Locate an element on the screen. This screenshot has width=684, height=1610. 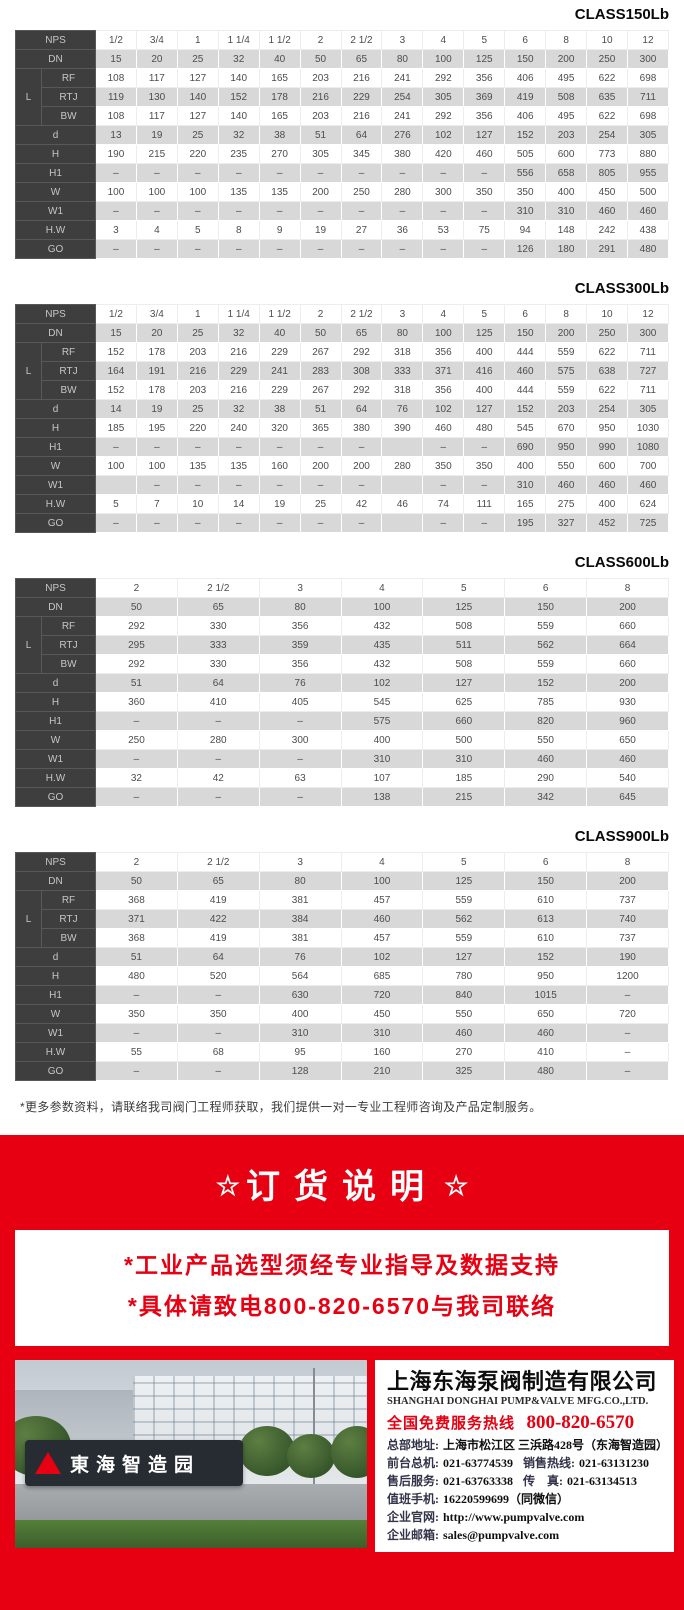
row-label: W1 is located at coordinates (55, 211).